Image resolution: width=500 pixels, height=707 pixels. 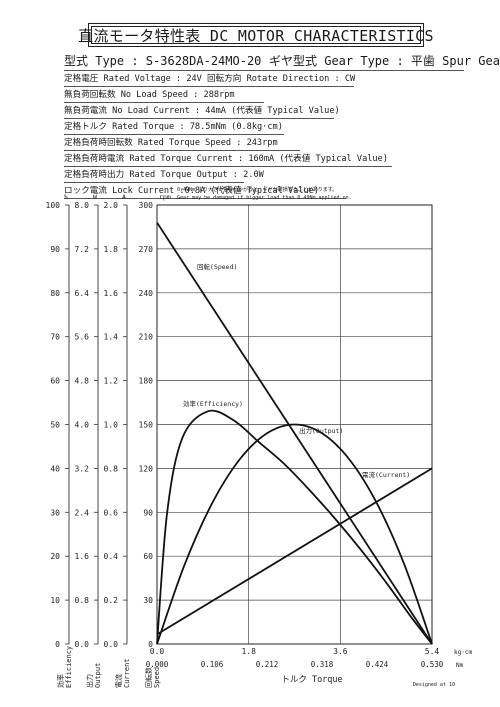 What do you see at coordinates (82, 205) in the screenshot?
I see `y-tick-label-1: 8.0` at bounding box center [82, 205].